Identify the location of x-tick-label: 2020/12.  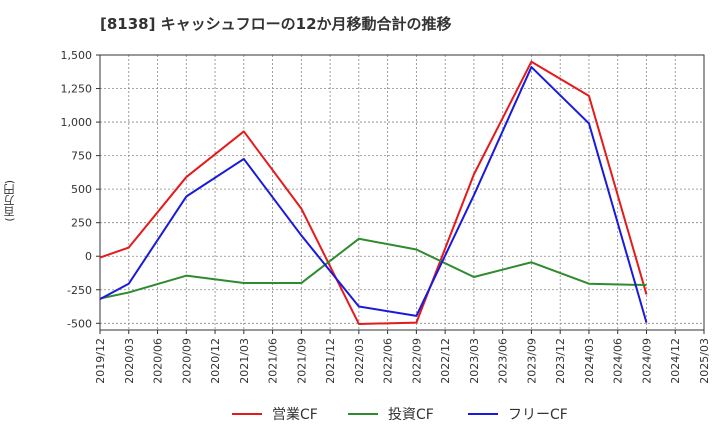
(215, 361).